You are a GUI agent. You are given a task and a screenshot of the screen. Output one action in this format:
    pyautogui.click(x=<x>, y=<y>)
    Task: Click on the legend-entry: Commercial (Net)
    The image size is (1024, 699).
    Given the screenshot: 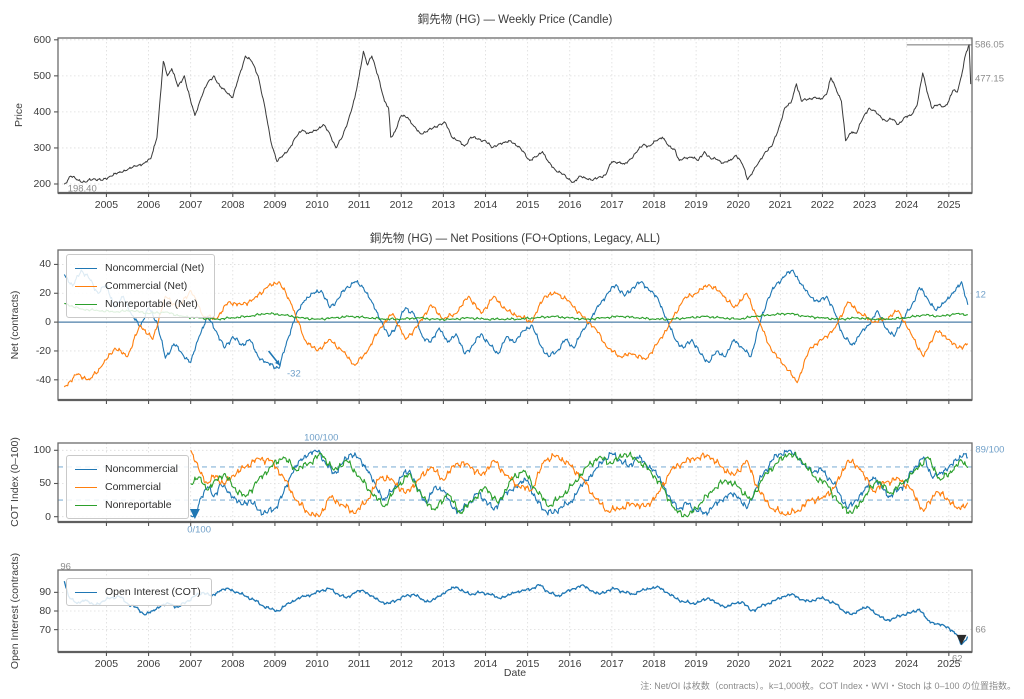 What is the action you would take?
    pyautogui.click(x=139, y=286)
    